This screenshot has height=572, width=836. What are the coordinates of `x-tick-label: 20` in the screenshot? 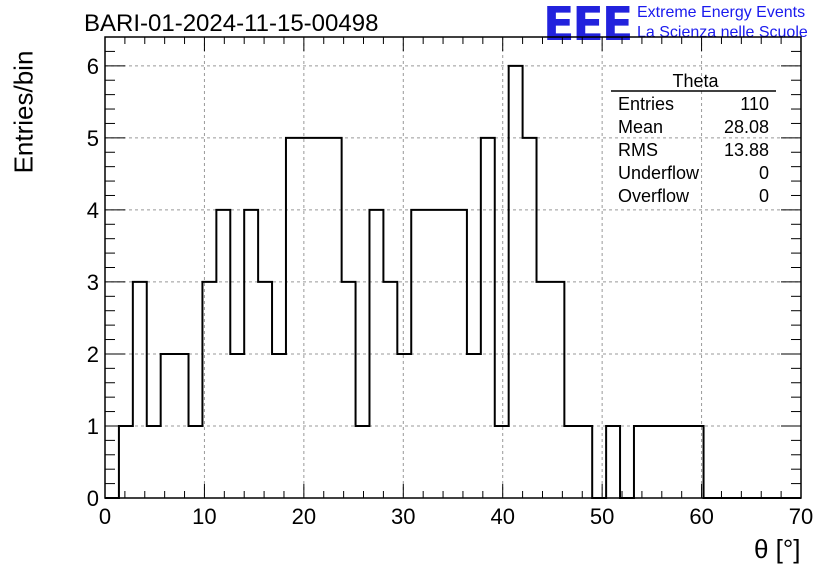 It's located at (304, 516).